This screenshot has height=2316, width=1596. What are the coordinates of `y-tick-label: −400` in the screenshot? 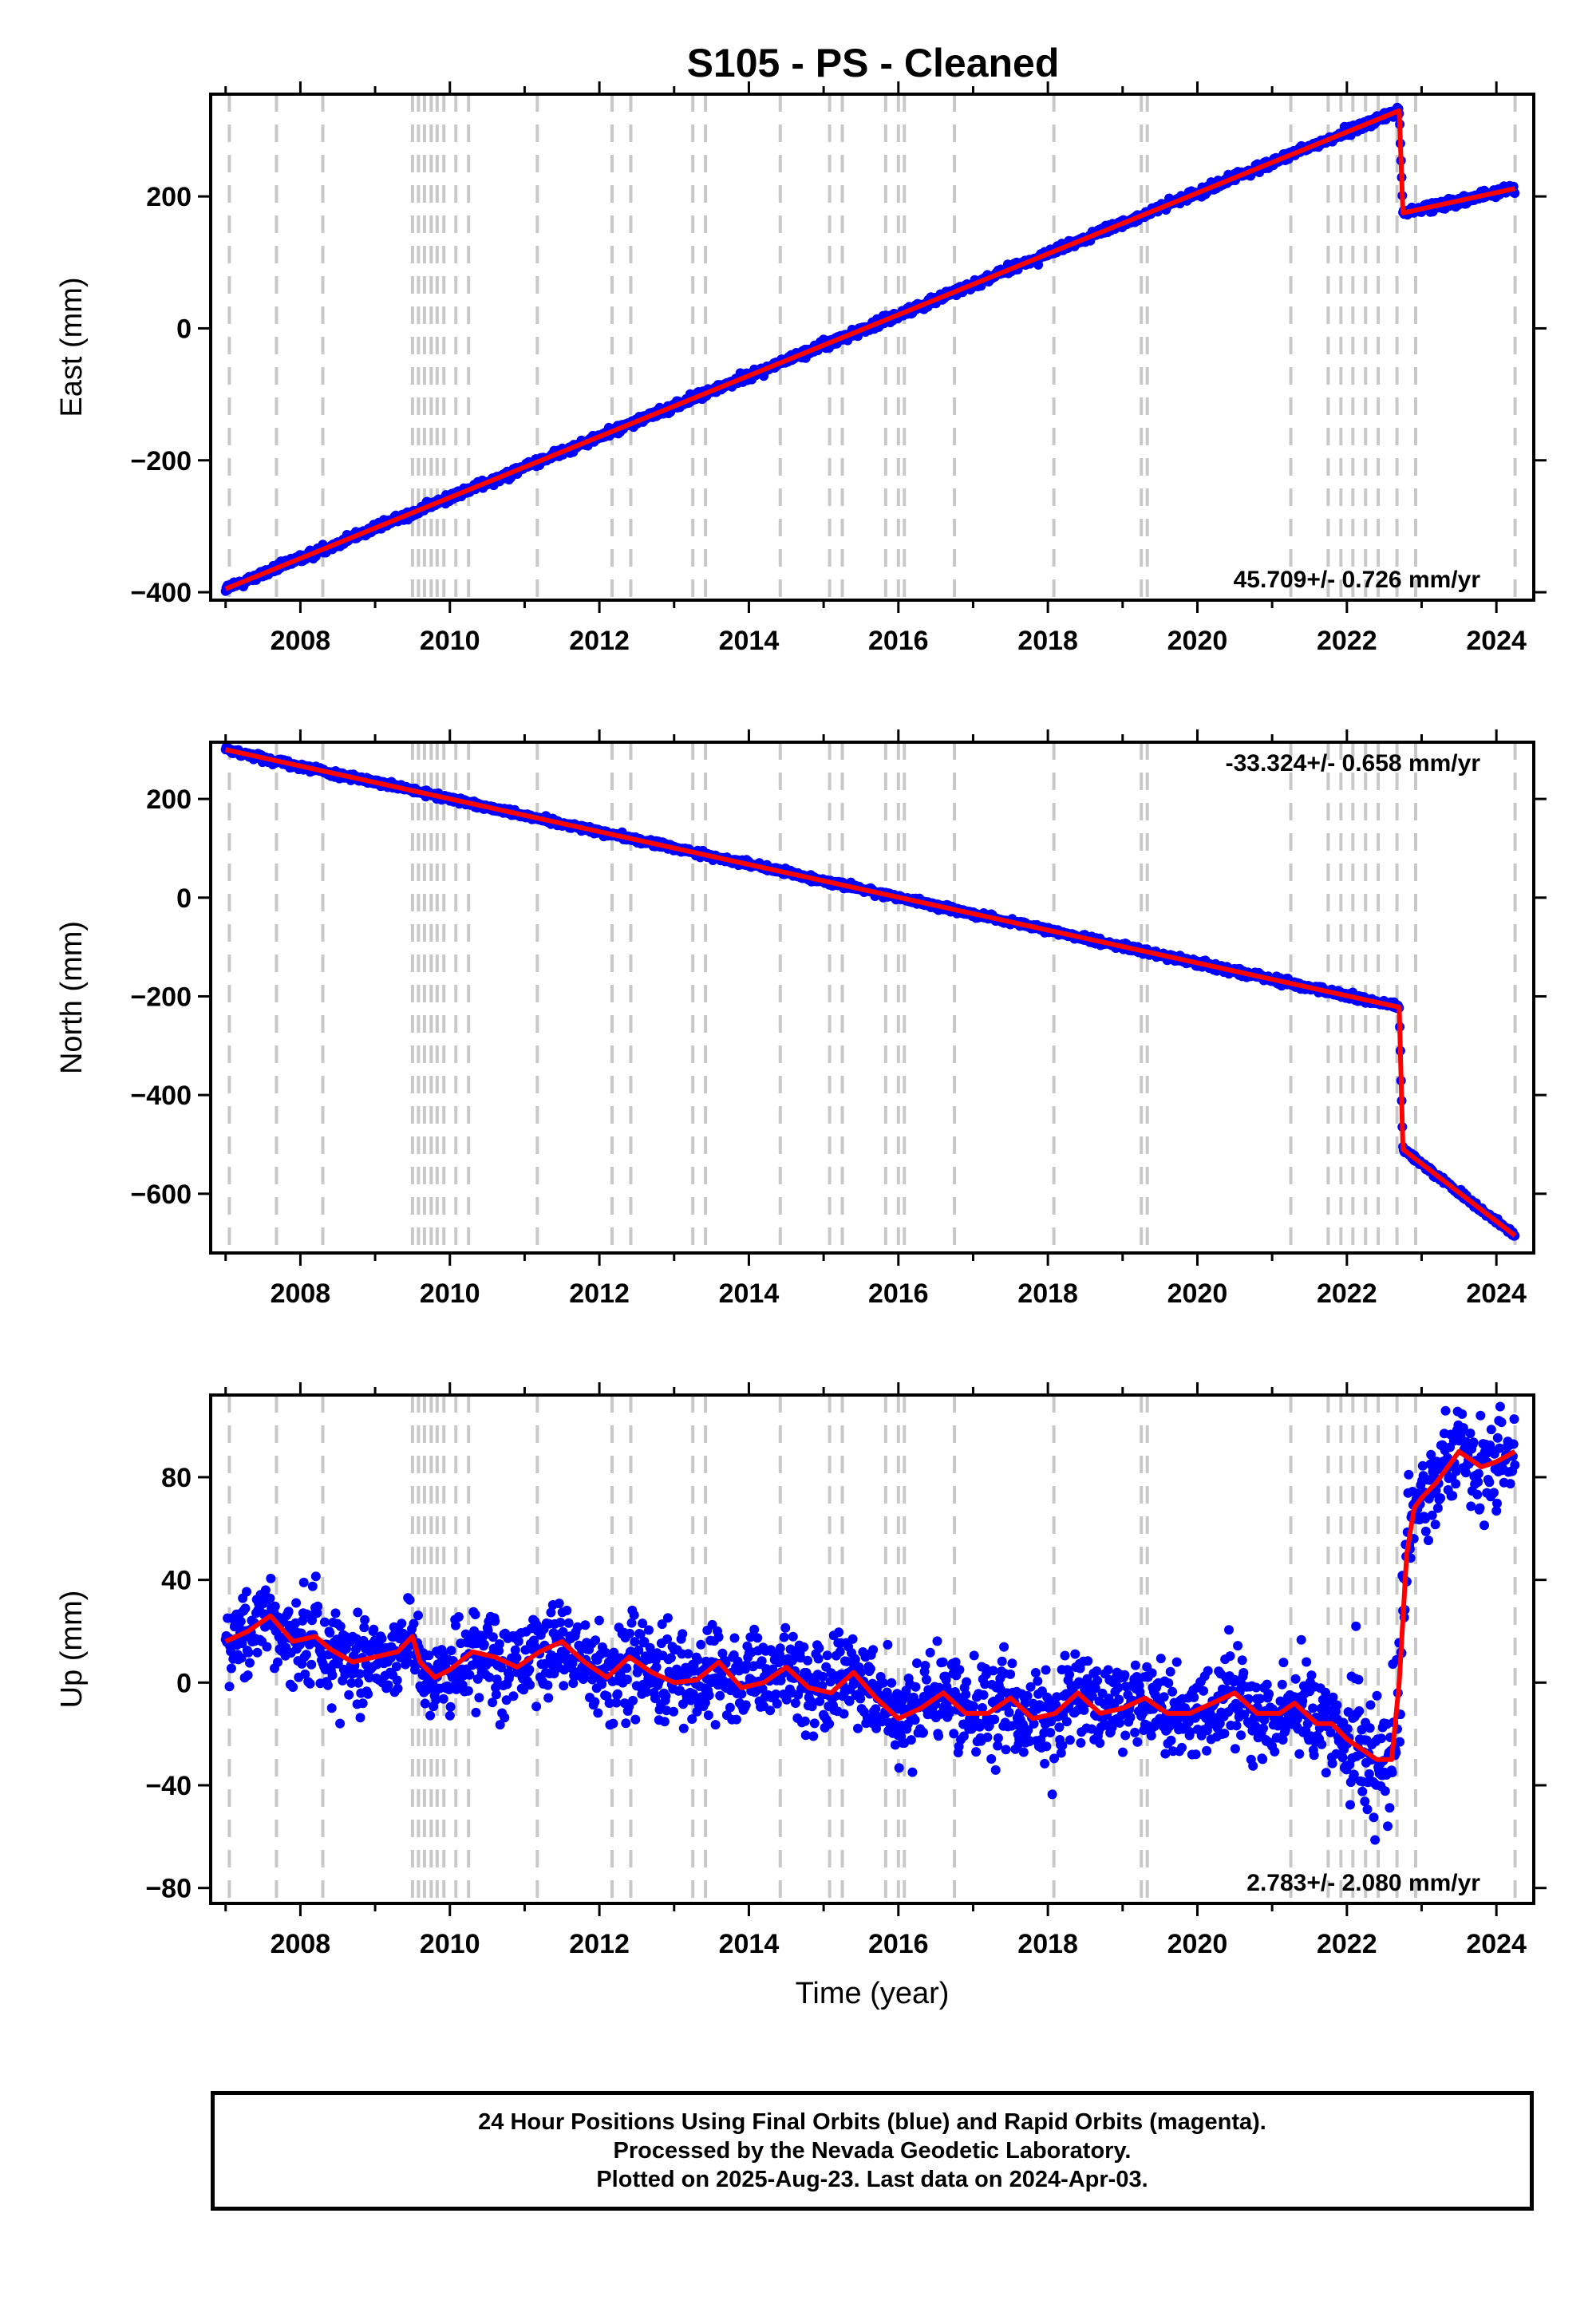 It's located at (161, 1096).